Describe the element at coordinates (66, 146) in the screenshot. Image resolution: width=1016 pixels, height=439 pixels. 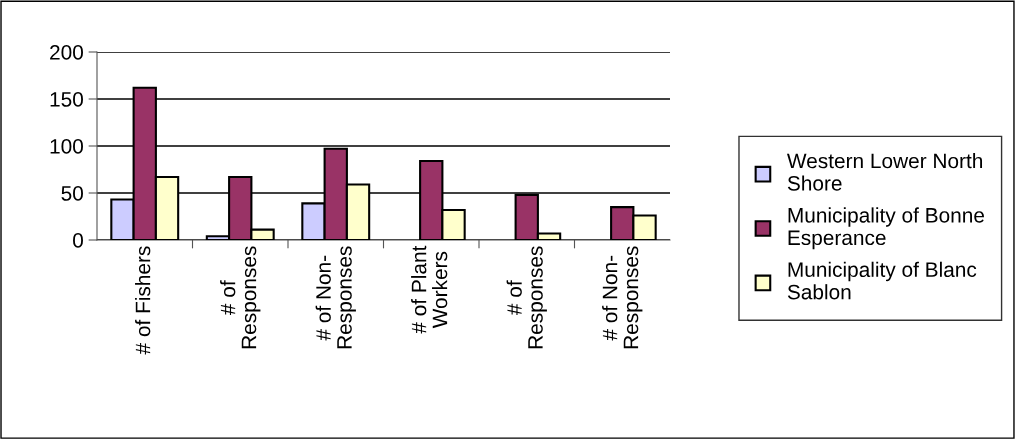
I see `y-tick-label: 100` at that location.